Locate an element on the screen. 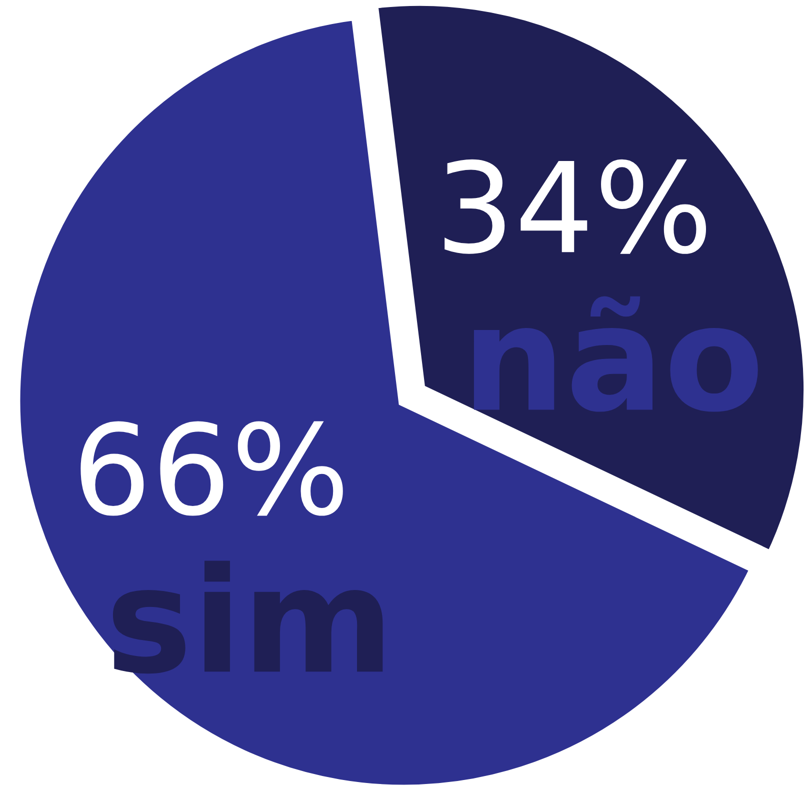 The width and height of the screenshot is (808, 802). slice-label: sim is located at coordinates (247, 617).